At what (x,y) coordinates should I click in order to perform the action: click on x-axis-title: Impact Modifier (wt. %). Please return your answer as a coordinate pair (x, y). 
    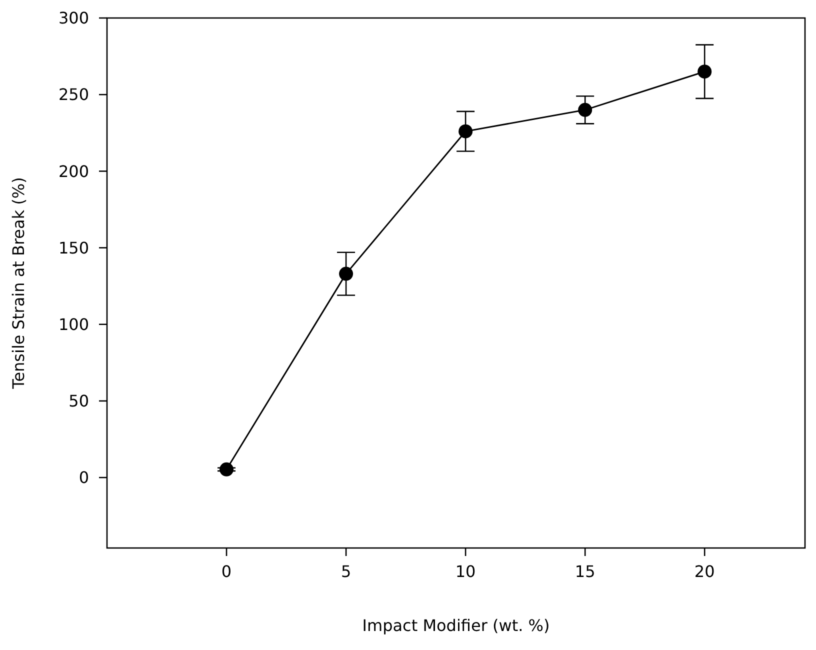
    Looking at the image, I should click on (456, 625).